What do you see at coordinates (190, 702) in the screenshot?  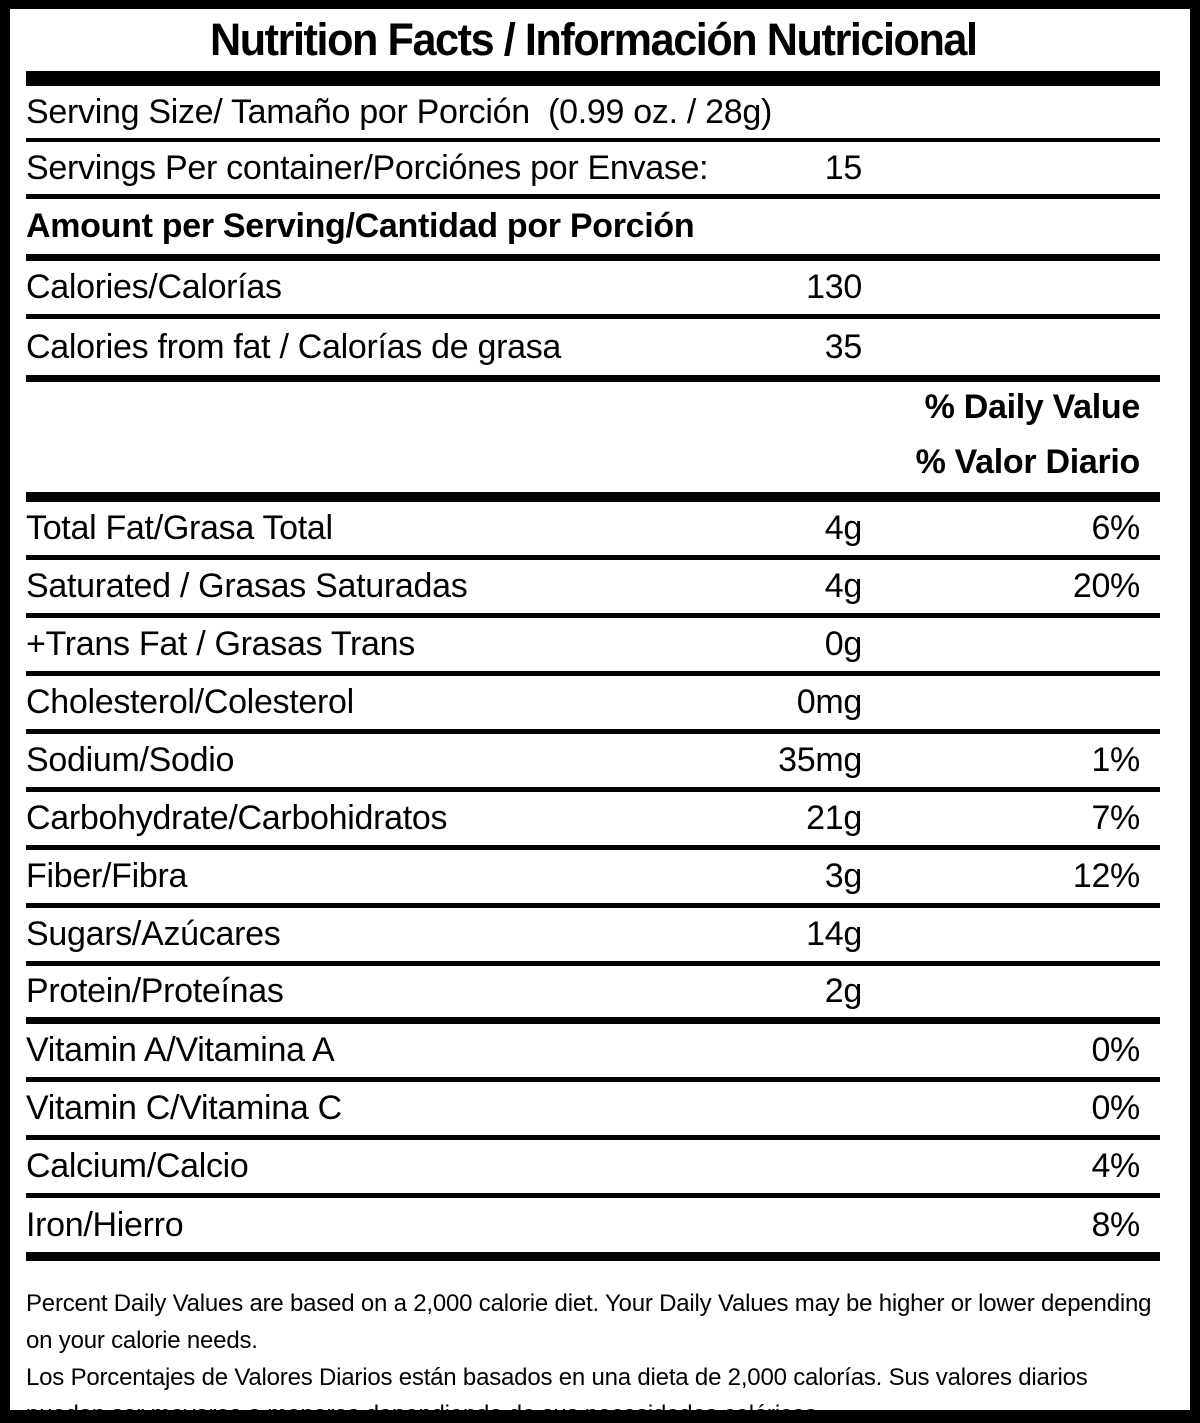 I see `nutrient-name: Cholesterol/Colesterol` at bounding box center [190, 702].